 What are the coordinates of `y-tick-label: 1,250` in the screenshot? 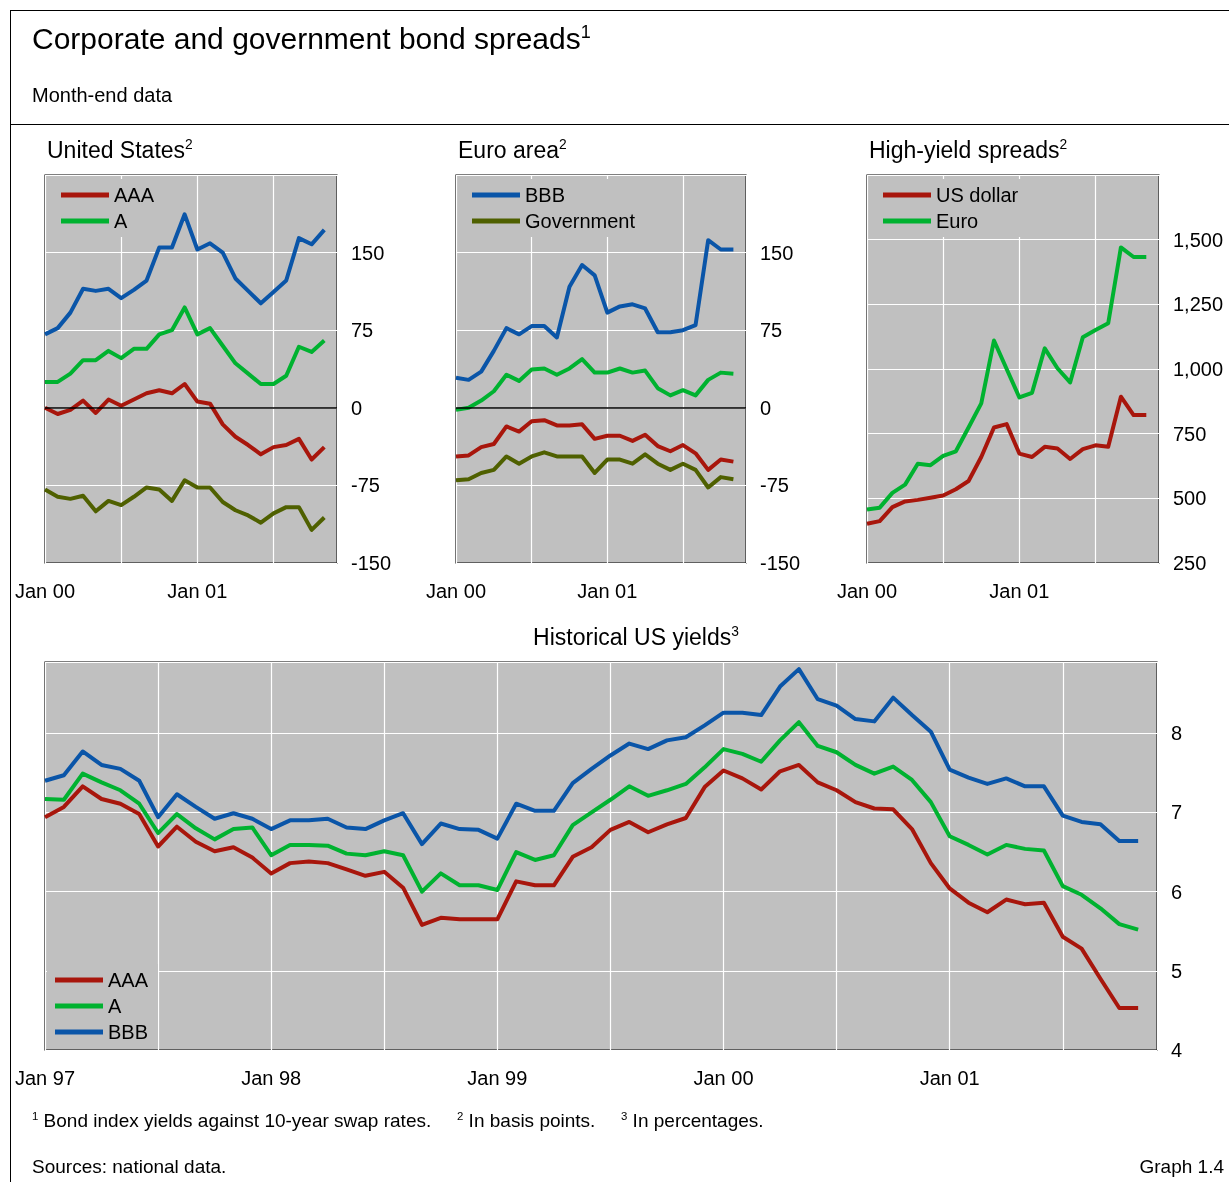 It's located at (1198, 304).